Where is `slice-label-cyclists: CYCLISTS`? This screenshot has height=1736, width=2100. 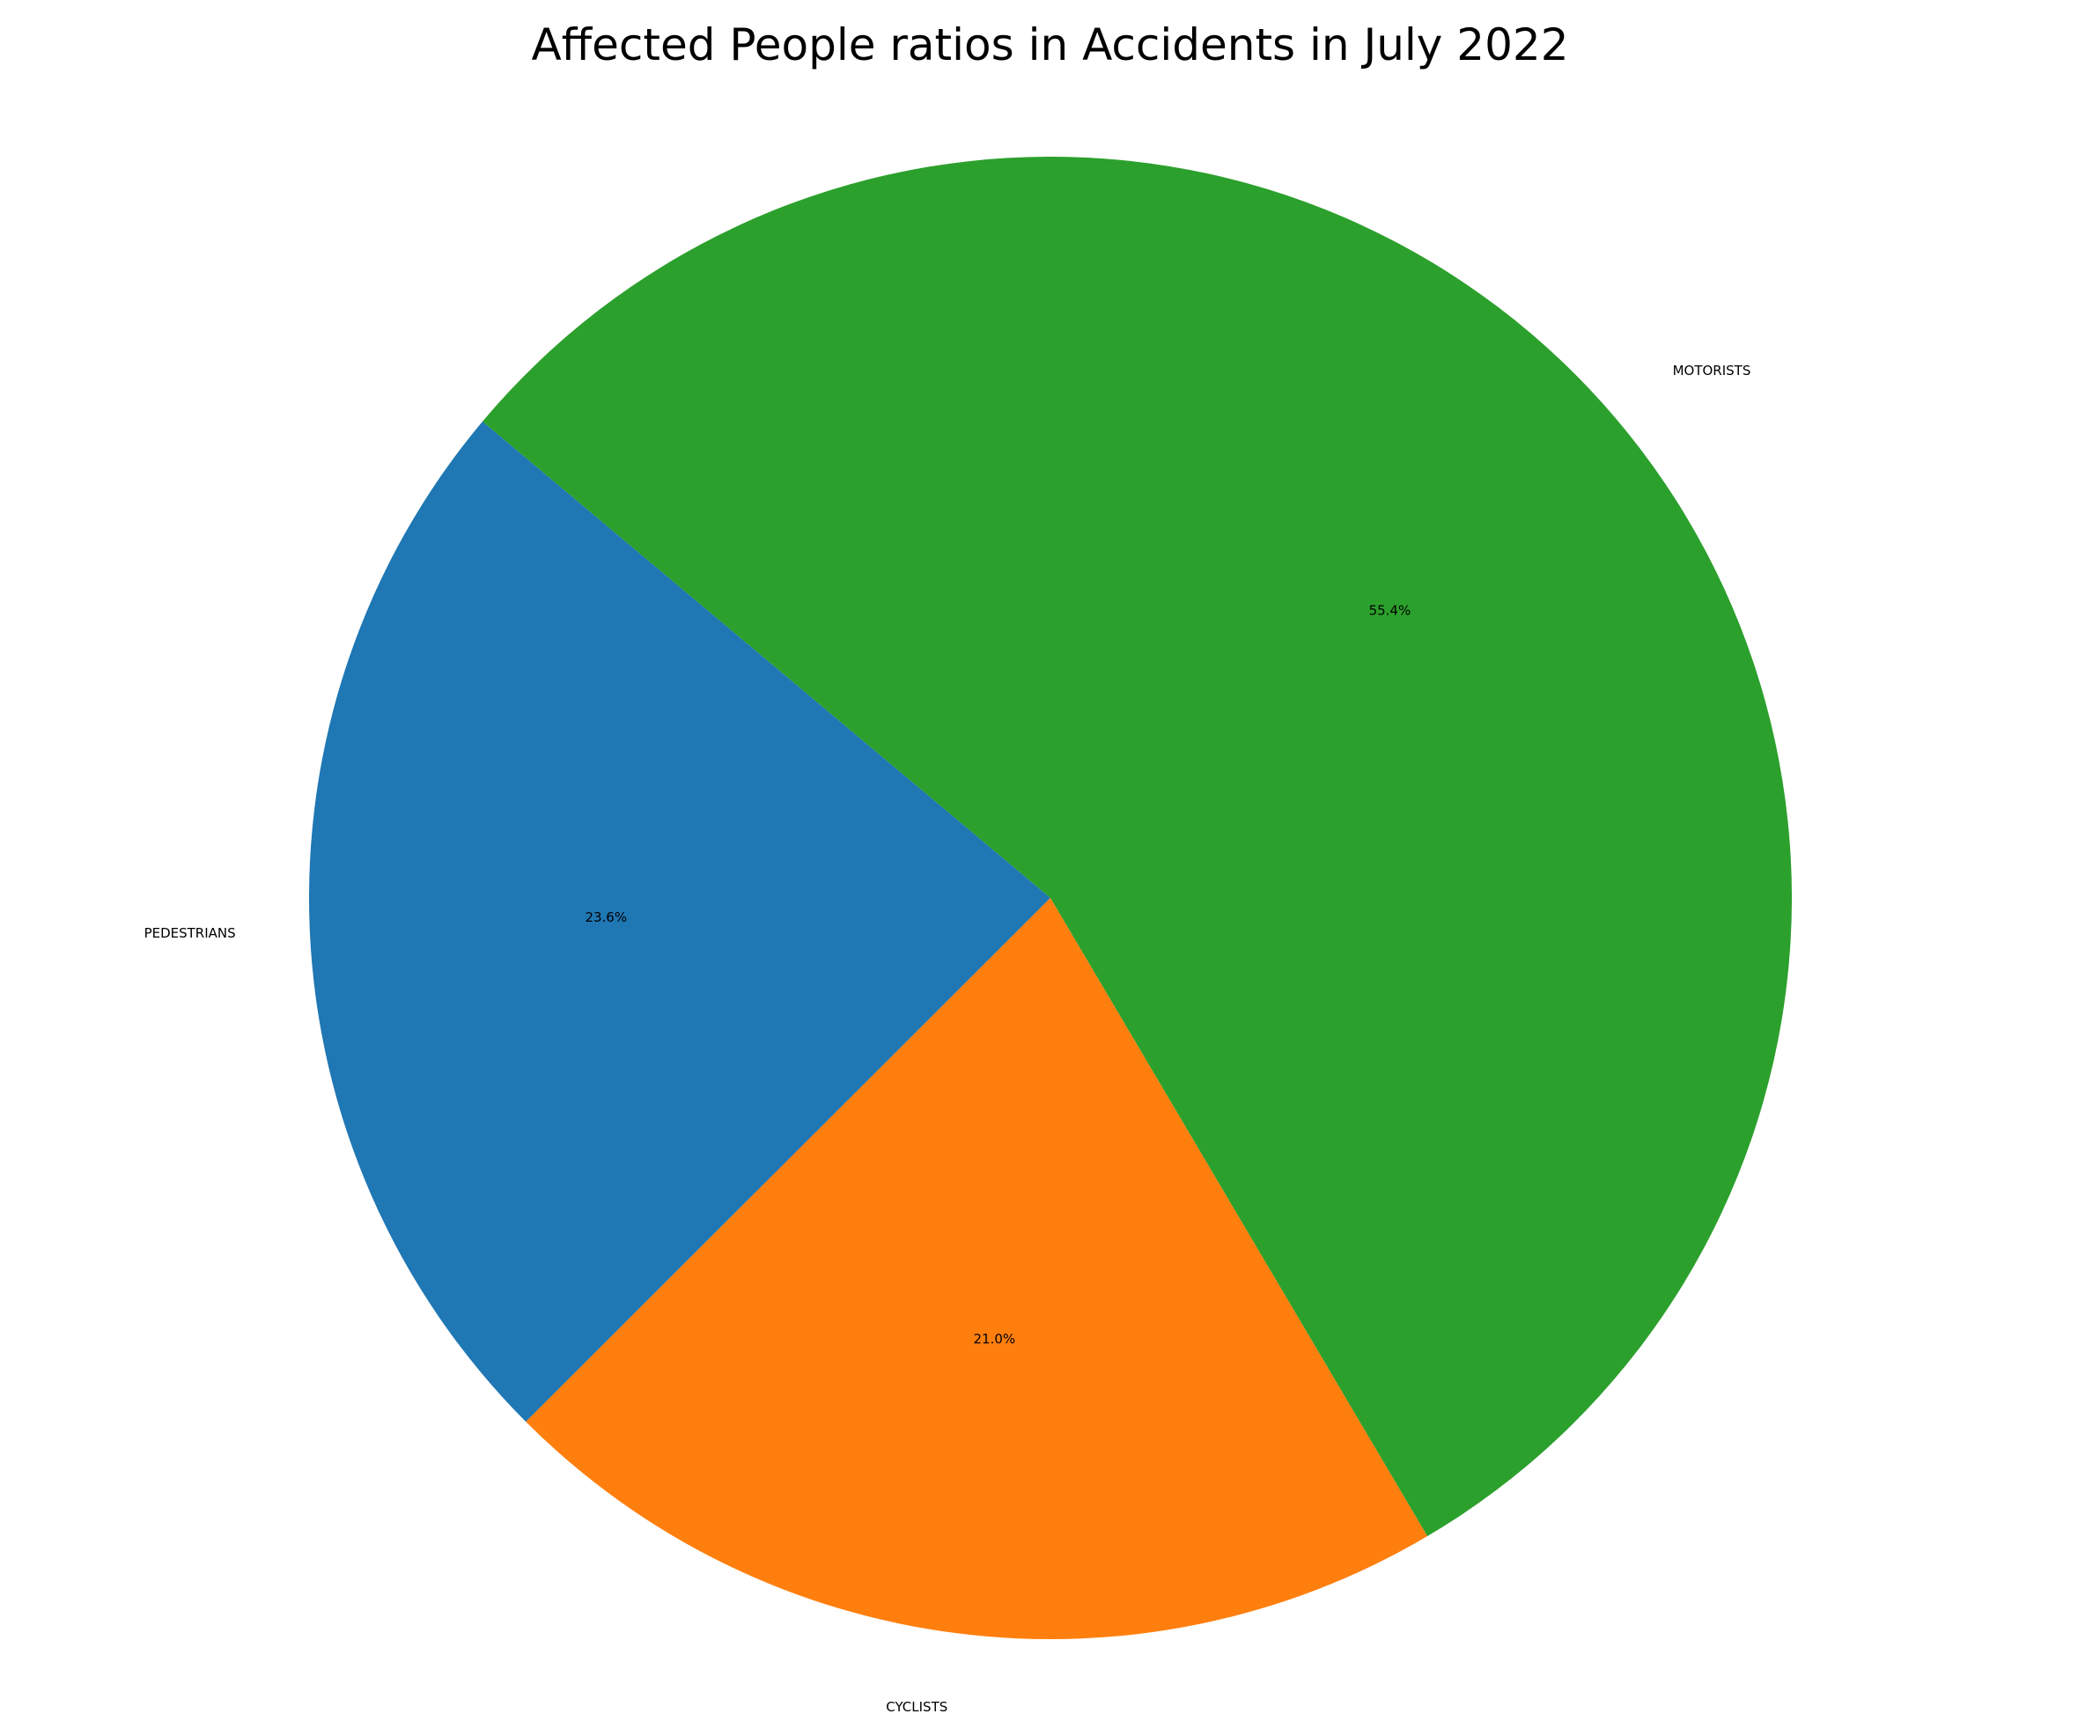
slice-label-cyclists: CYCLISTS is located at coordinates (916, 1707).